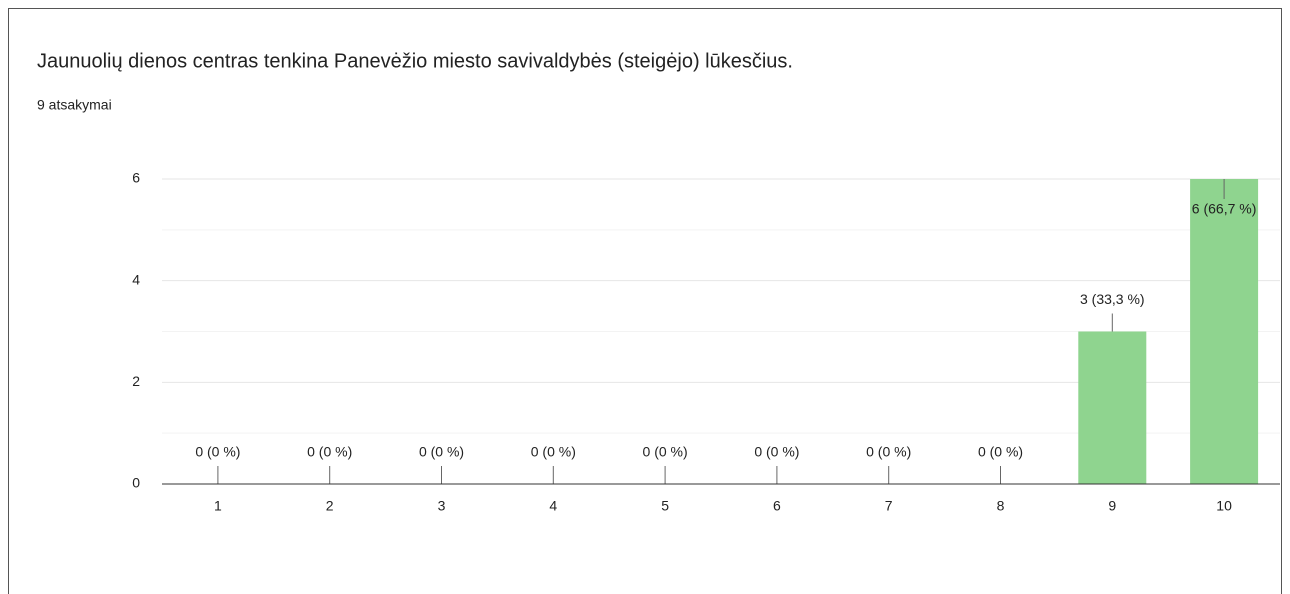 This screenshot has height=594, width=1290. What do you see at coordinates (553, 506) in the screenshot?
I see `x-tick-label: 4` at bounding box center [553, 506].